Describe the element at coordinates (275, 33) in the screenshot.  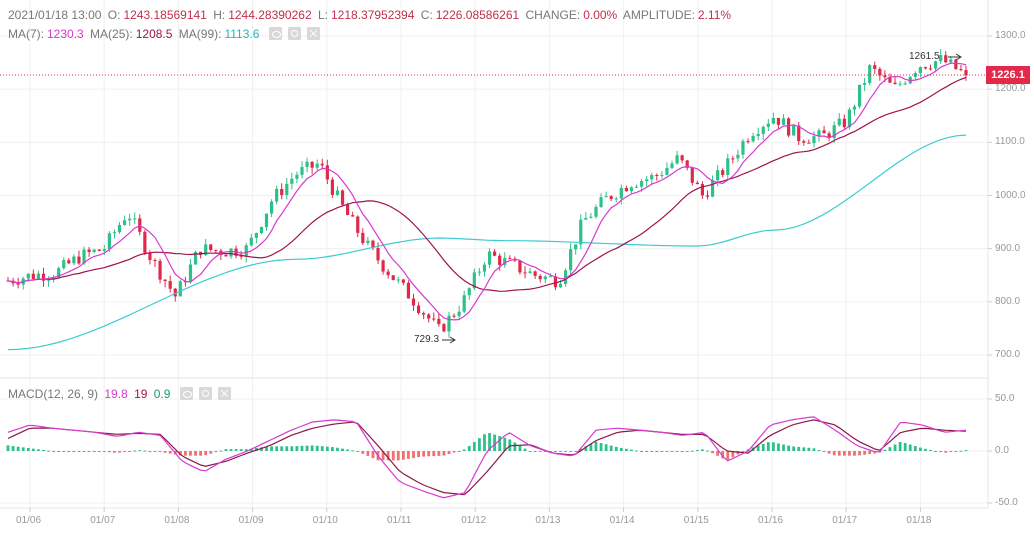
I see `eye-icon` at that location.